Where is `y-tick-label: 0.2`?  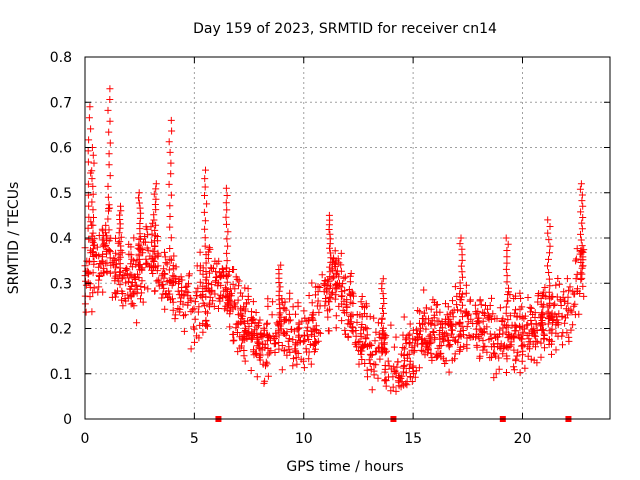
y-tick-label: 0.2 is located at coordinates (61, 330).